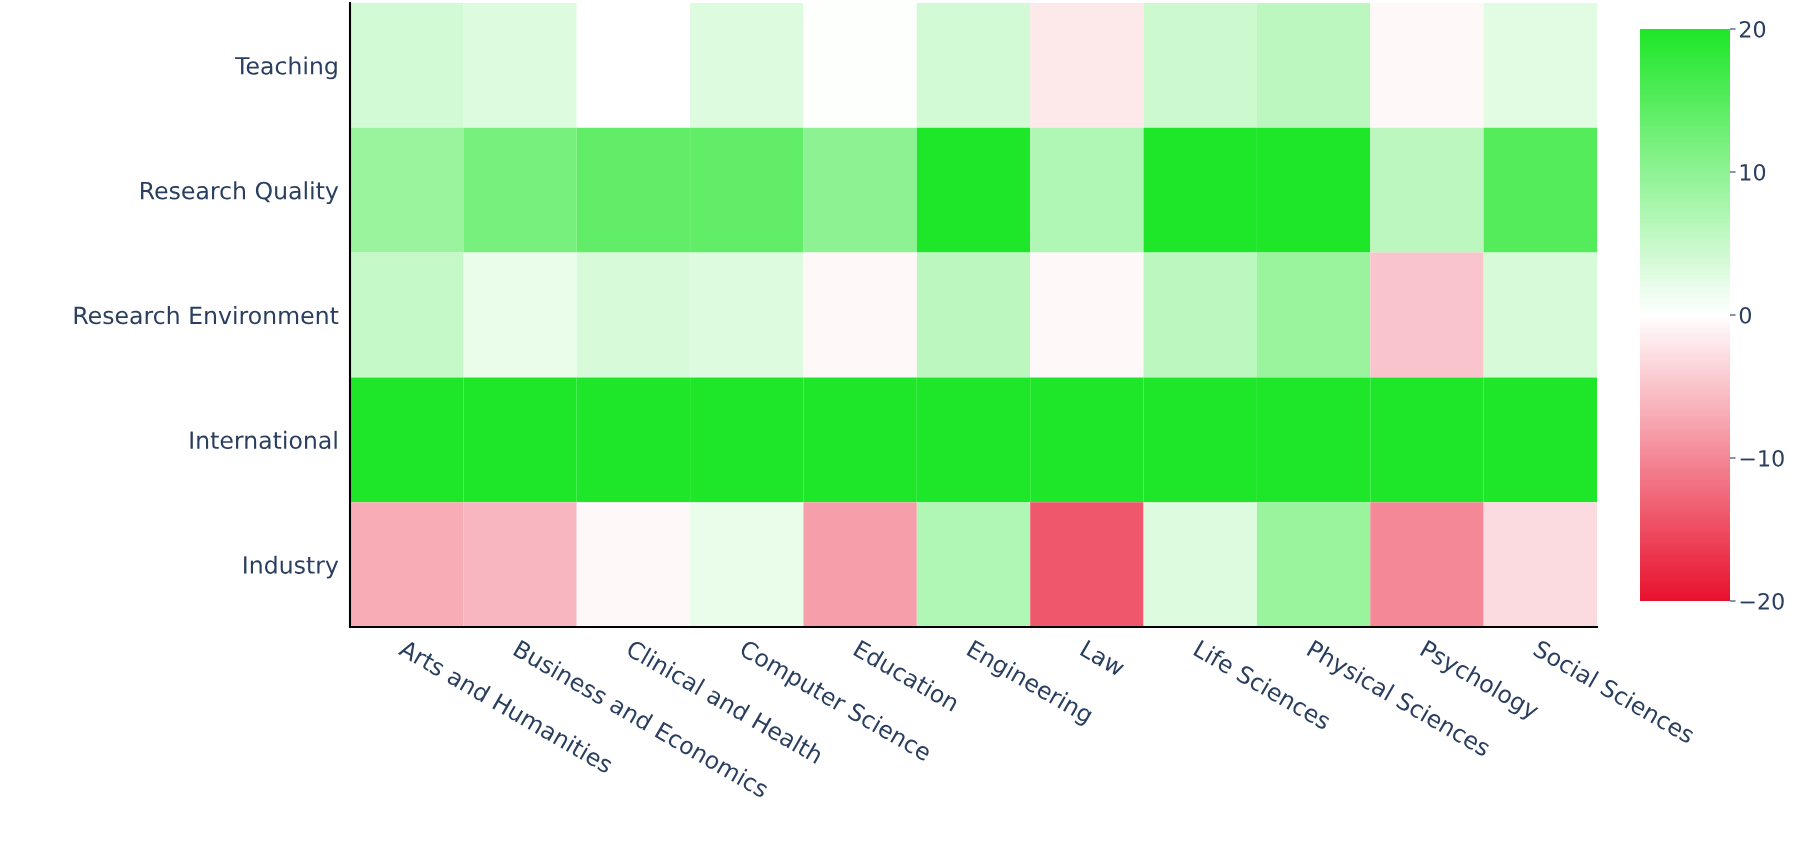  Describe the element at coordinates (1745, 315) in the screenshot. I see `color-bar-label: 0` at that location.